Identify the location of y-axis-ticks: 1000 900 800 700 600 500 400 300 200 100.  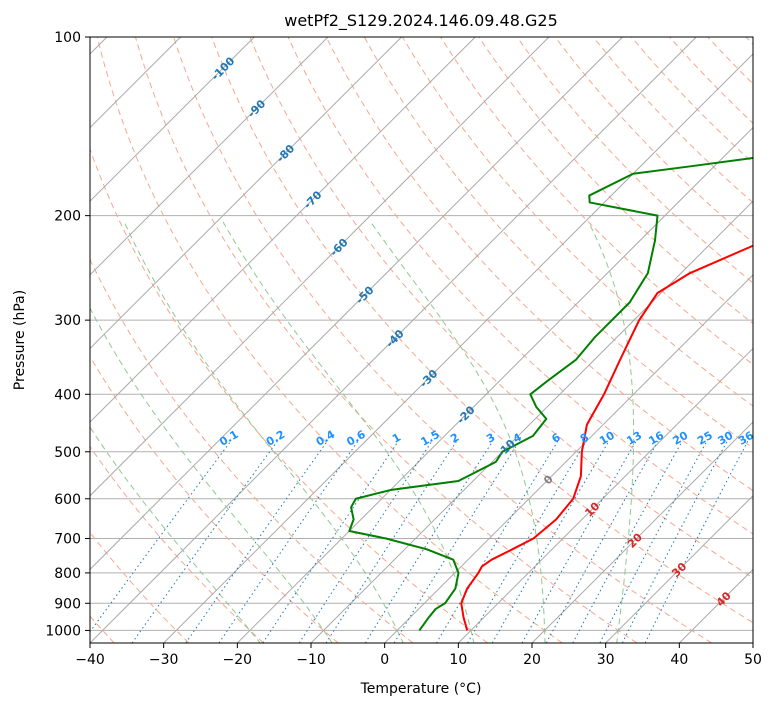
(67, 334).